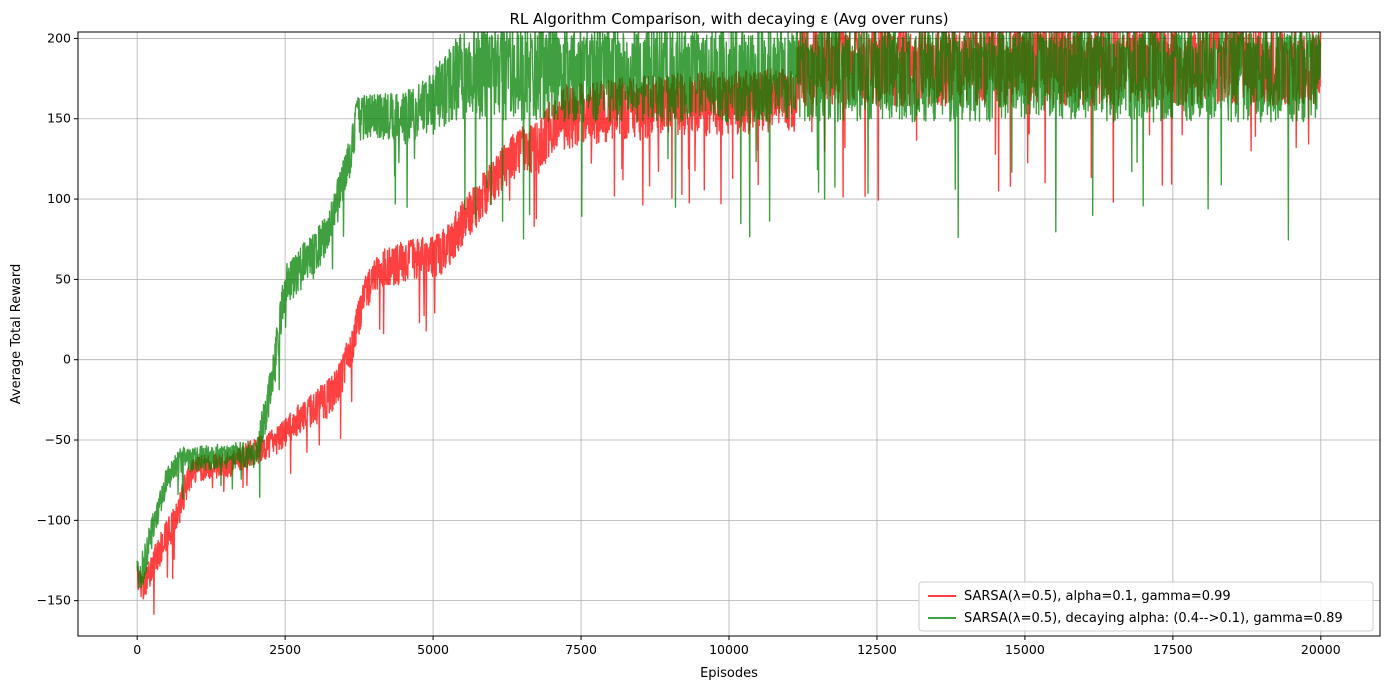  I want to click on x-tick-label: 2500, so click(285, 649).